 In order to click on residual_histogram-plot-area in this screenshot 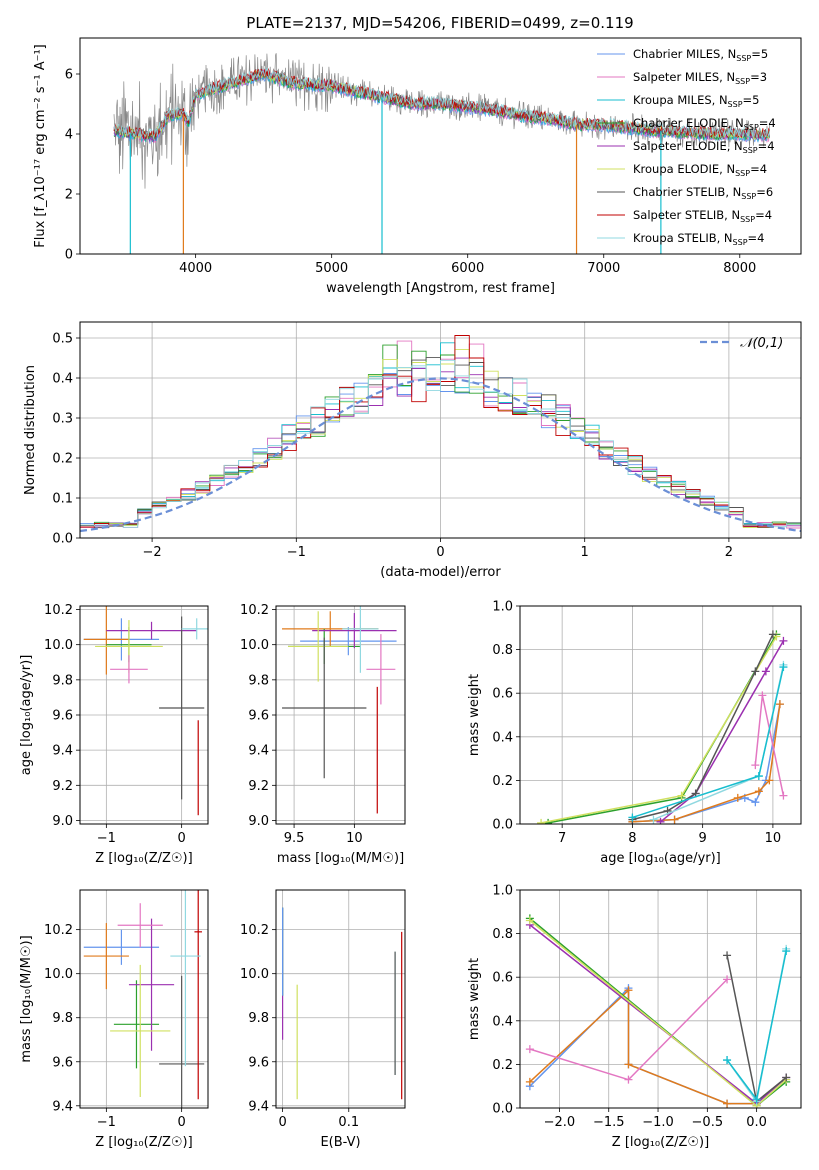, I will do `click(440, 434)`.